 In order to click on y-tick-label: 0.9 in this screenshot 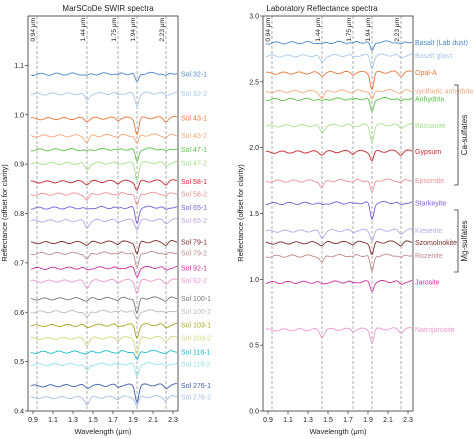, I will do `click(19, 165)`.